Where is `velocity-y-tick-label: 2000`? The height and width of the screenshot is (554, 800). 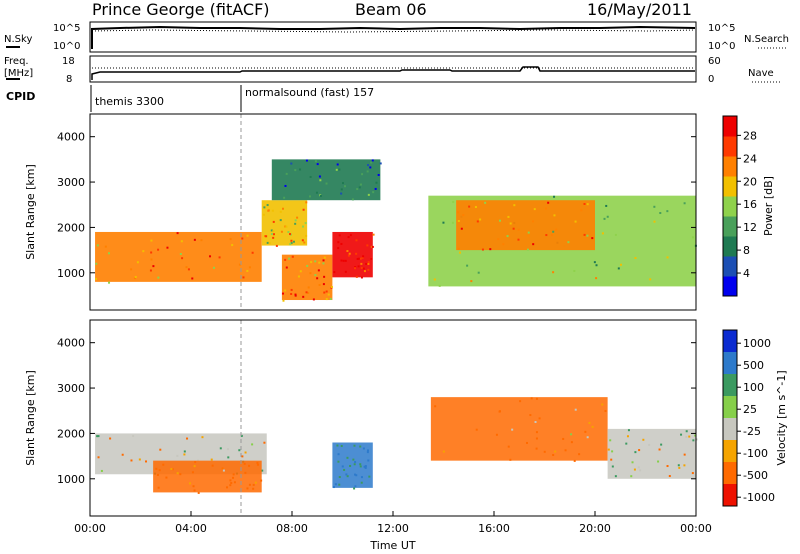
velocity-y-tick-label: 2000 is located at coordinates (71, 433).